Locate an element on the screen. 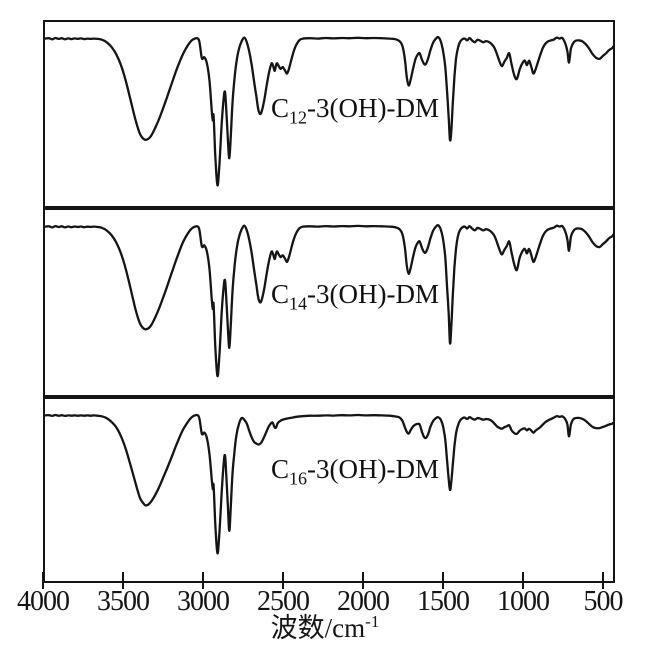  spectrum-label-c14: C14-3(OH)-DM is located at coordinates (355, 296).